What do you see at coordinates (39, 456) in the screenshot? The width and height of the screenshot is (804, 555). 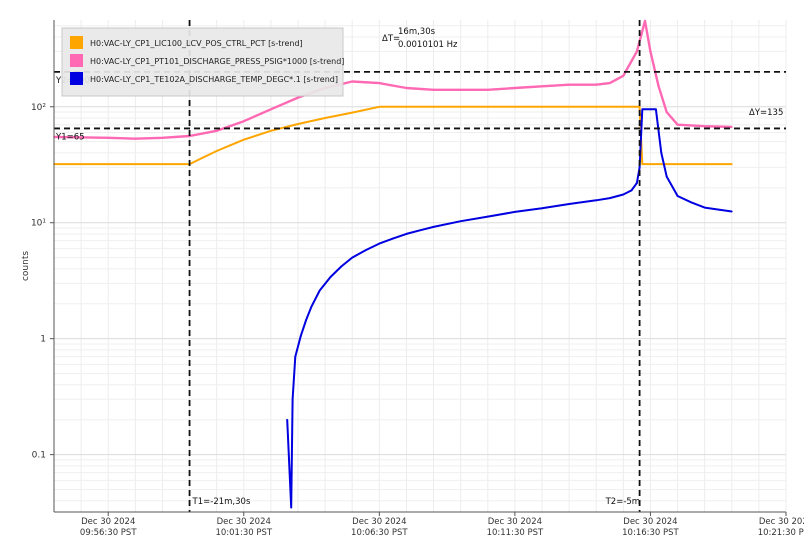 I see `y-tick-label: 0.1` at bounding box center [39, 456].